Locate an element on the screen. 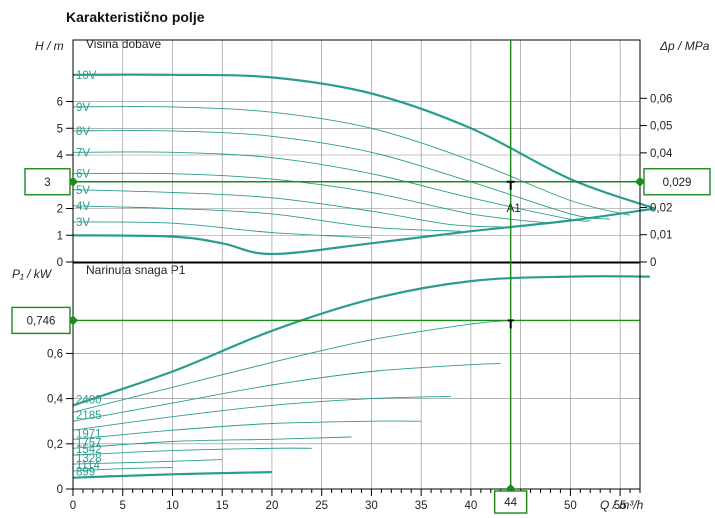 This screenshot has height=518, width=715. flow-bottom-box is located at coordinates (510, 502).